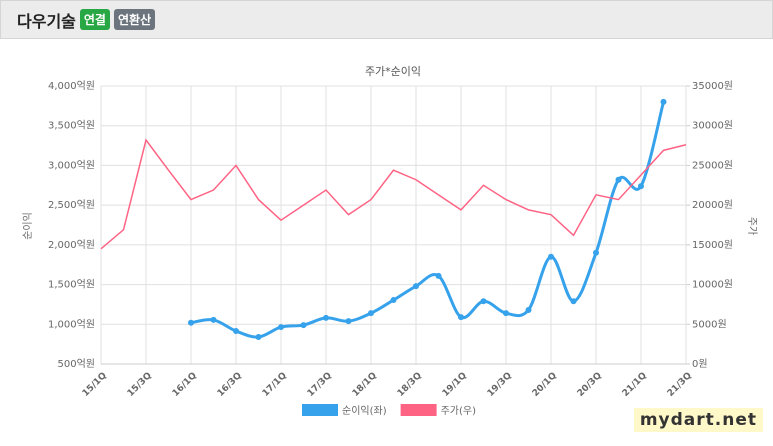  I want to click on badge: 연결, so click(94, 19).